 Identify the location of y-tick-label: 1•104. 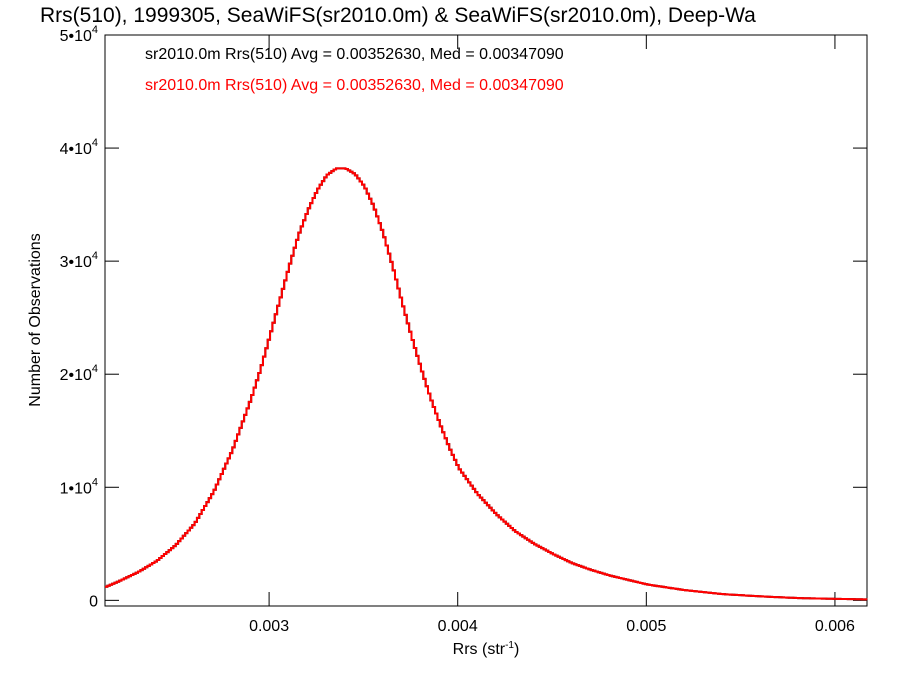
(79, 486).